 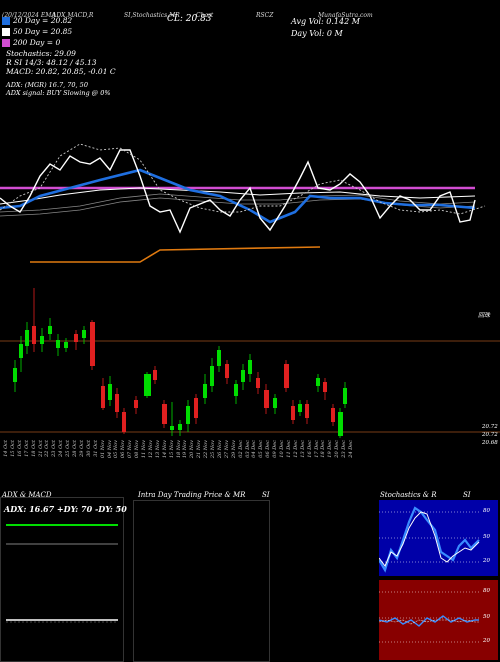 What do you see at coordinates (40, 448) in the screenshot?
I see `x-axis-label: 21 Oct` at bounding box center [40, 448].